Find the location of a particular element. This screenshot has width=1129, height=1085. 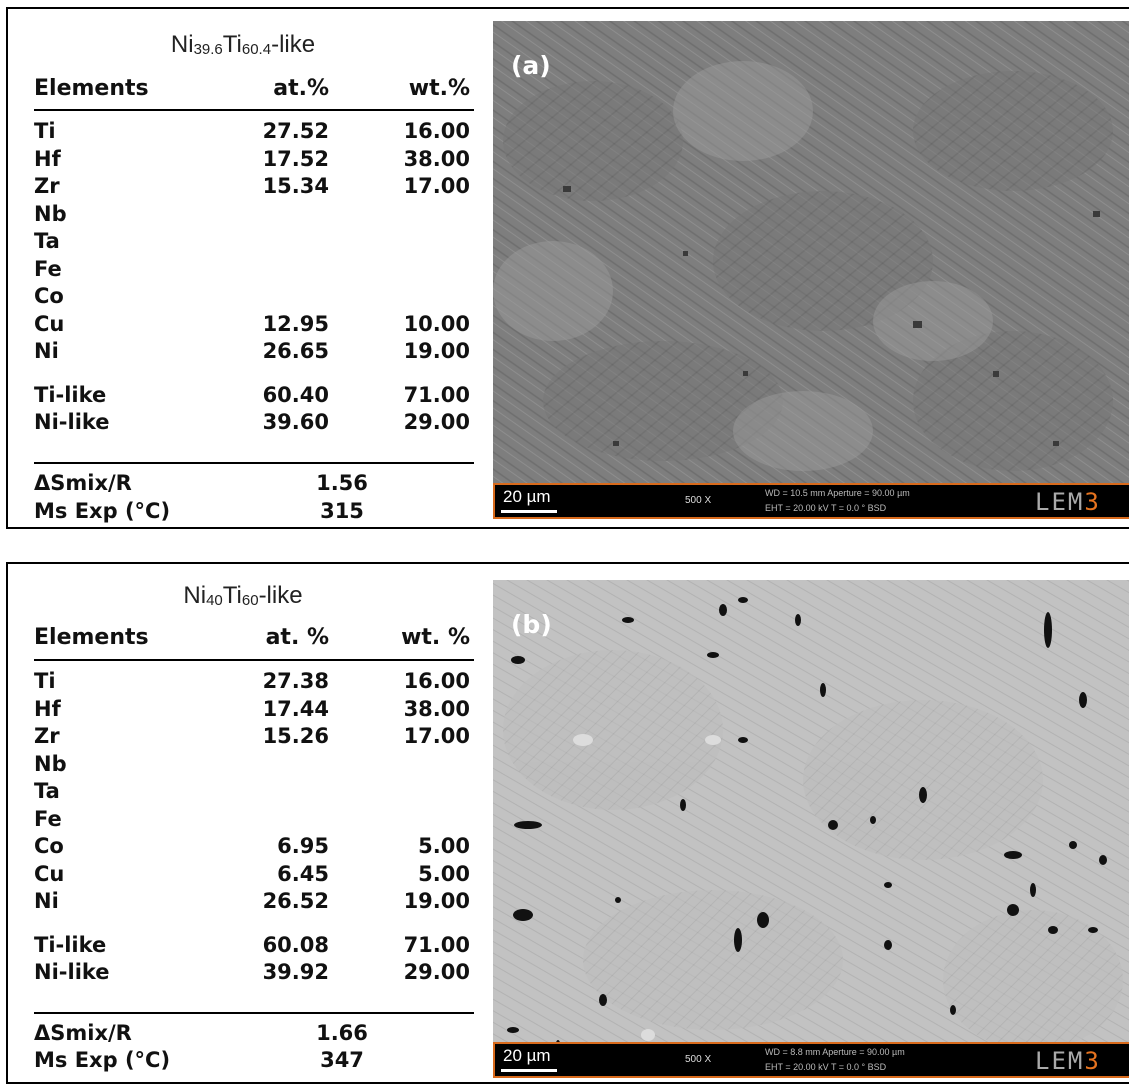

element-name: Ni is located at coordinates (46, 351).